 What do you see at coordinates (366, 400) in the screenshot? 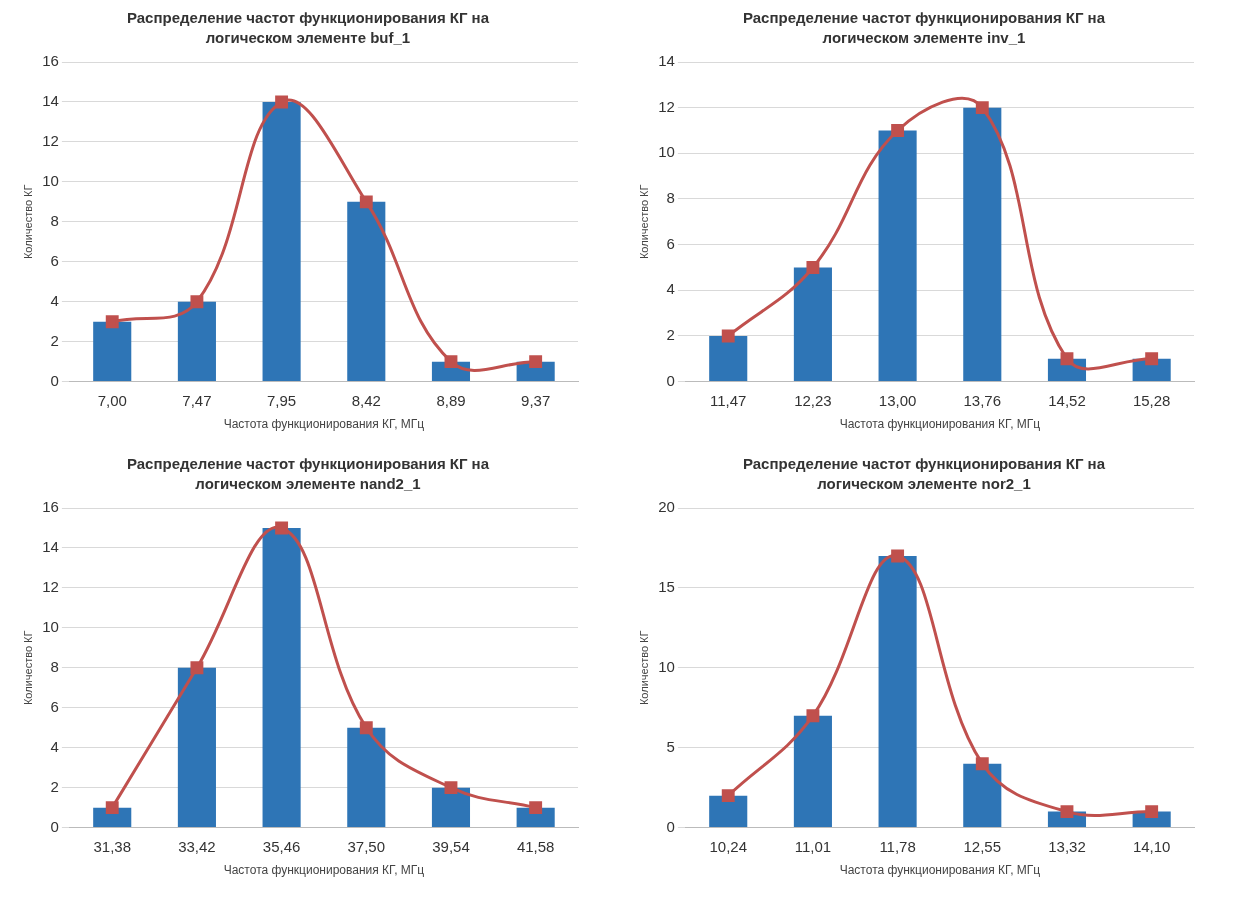
I see `x-tick-label: 8,42` at bounding box center [366, 400].